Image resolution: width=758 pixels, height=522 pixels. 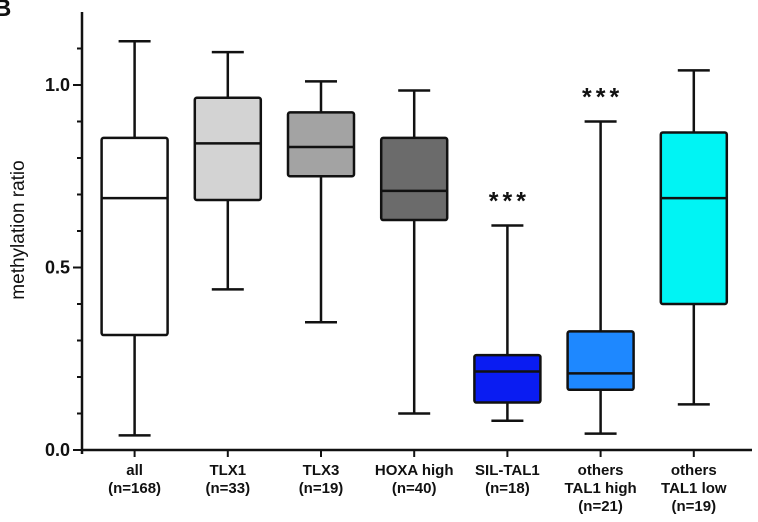 What do you see at coordinates (414, 470) in the screenshot?
I see `x-category-label: HOXA high` at bounding box center [414, 470].